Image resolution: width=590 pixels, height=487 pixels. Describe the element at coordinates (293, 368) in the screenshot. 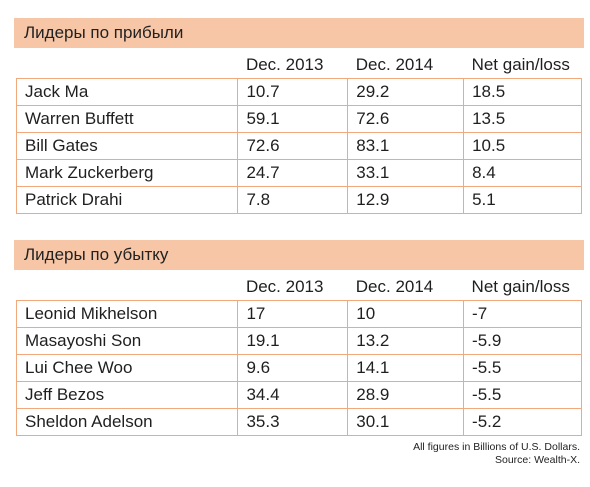

I see `value-cell: 9.6` at that location.